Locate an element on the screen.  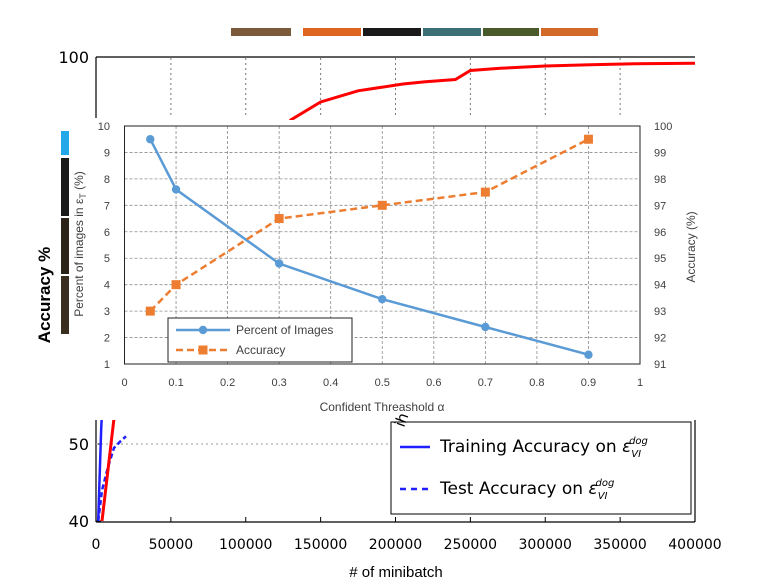
inset-left-tick-label: 1 is located at coordinates (107, 365).